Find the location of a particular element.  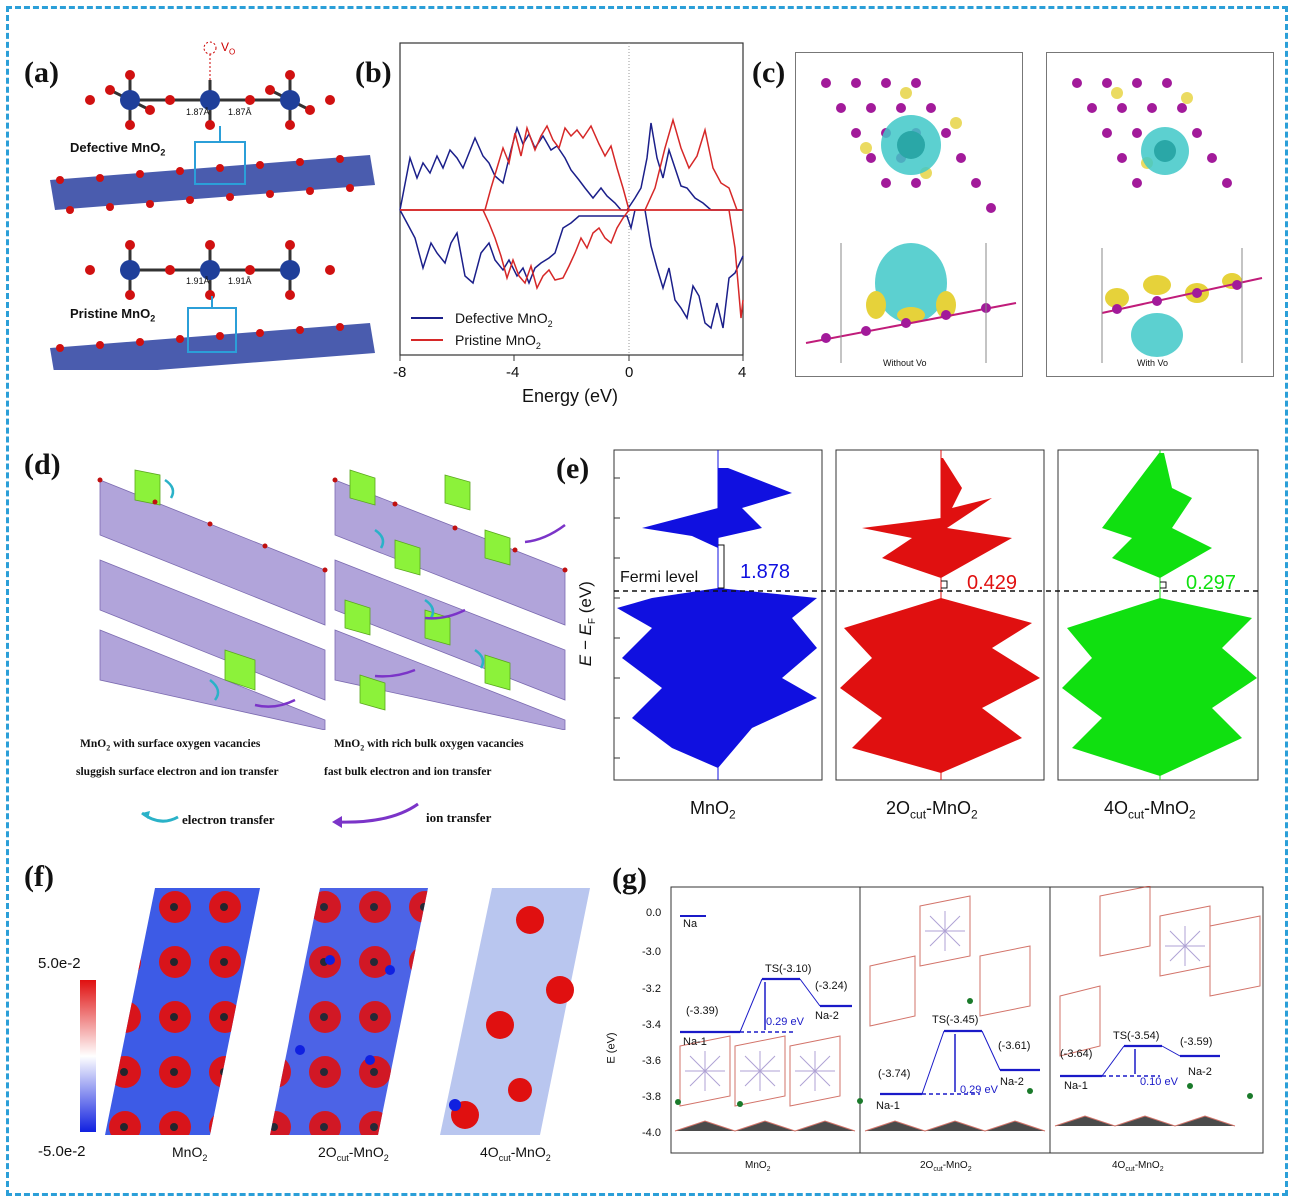

ts-2ocut: TS(-3.45) is located at coordinates (955, 1020).